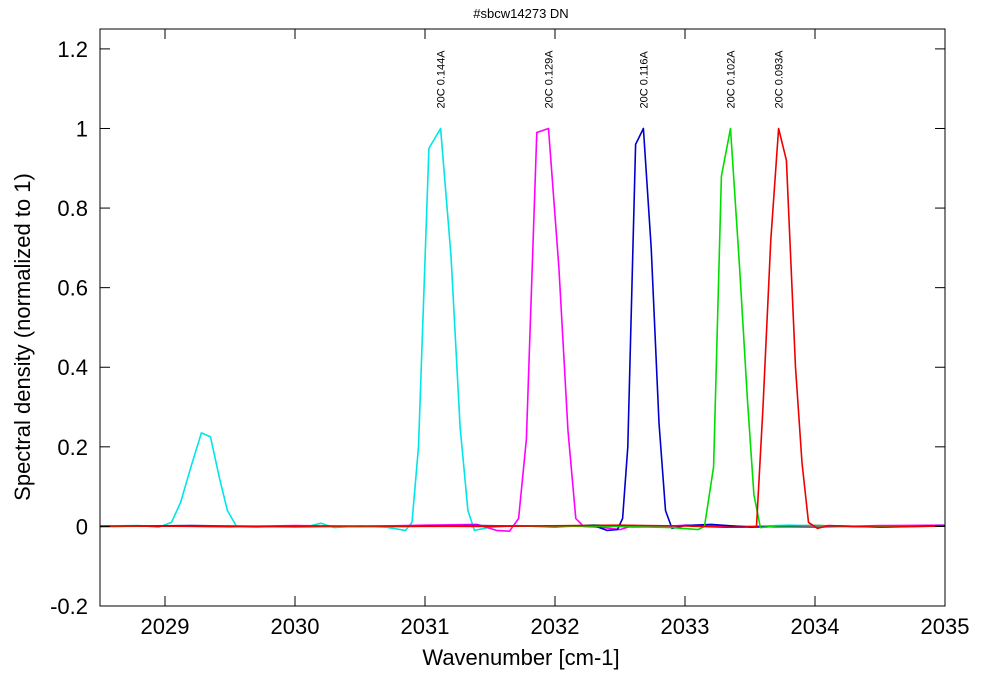  Describe the element at coordinates (22, 337) in the screenshot. I see `y-axis-label: Spectral density (normalized to 1)` at that location.